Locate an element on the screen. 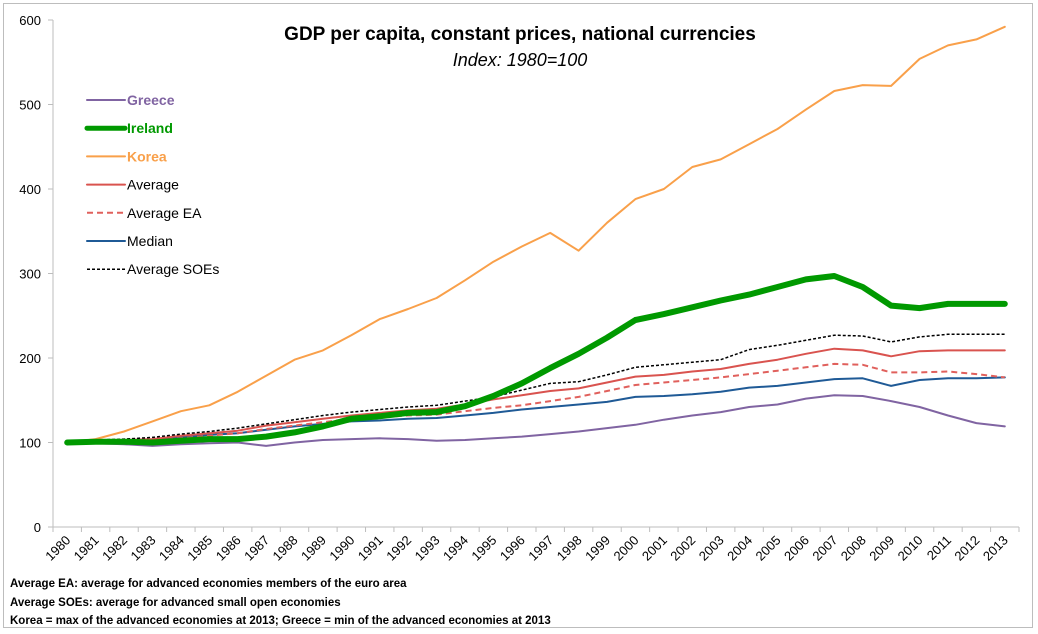 This screenshot has height=634, width=1038. x-tick-label: 2009 is located at coordinates (881, 548).